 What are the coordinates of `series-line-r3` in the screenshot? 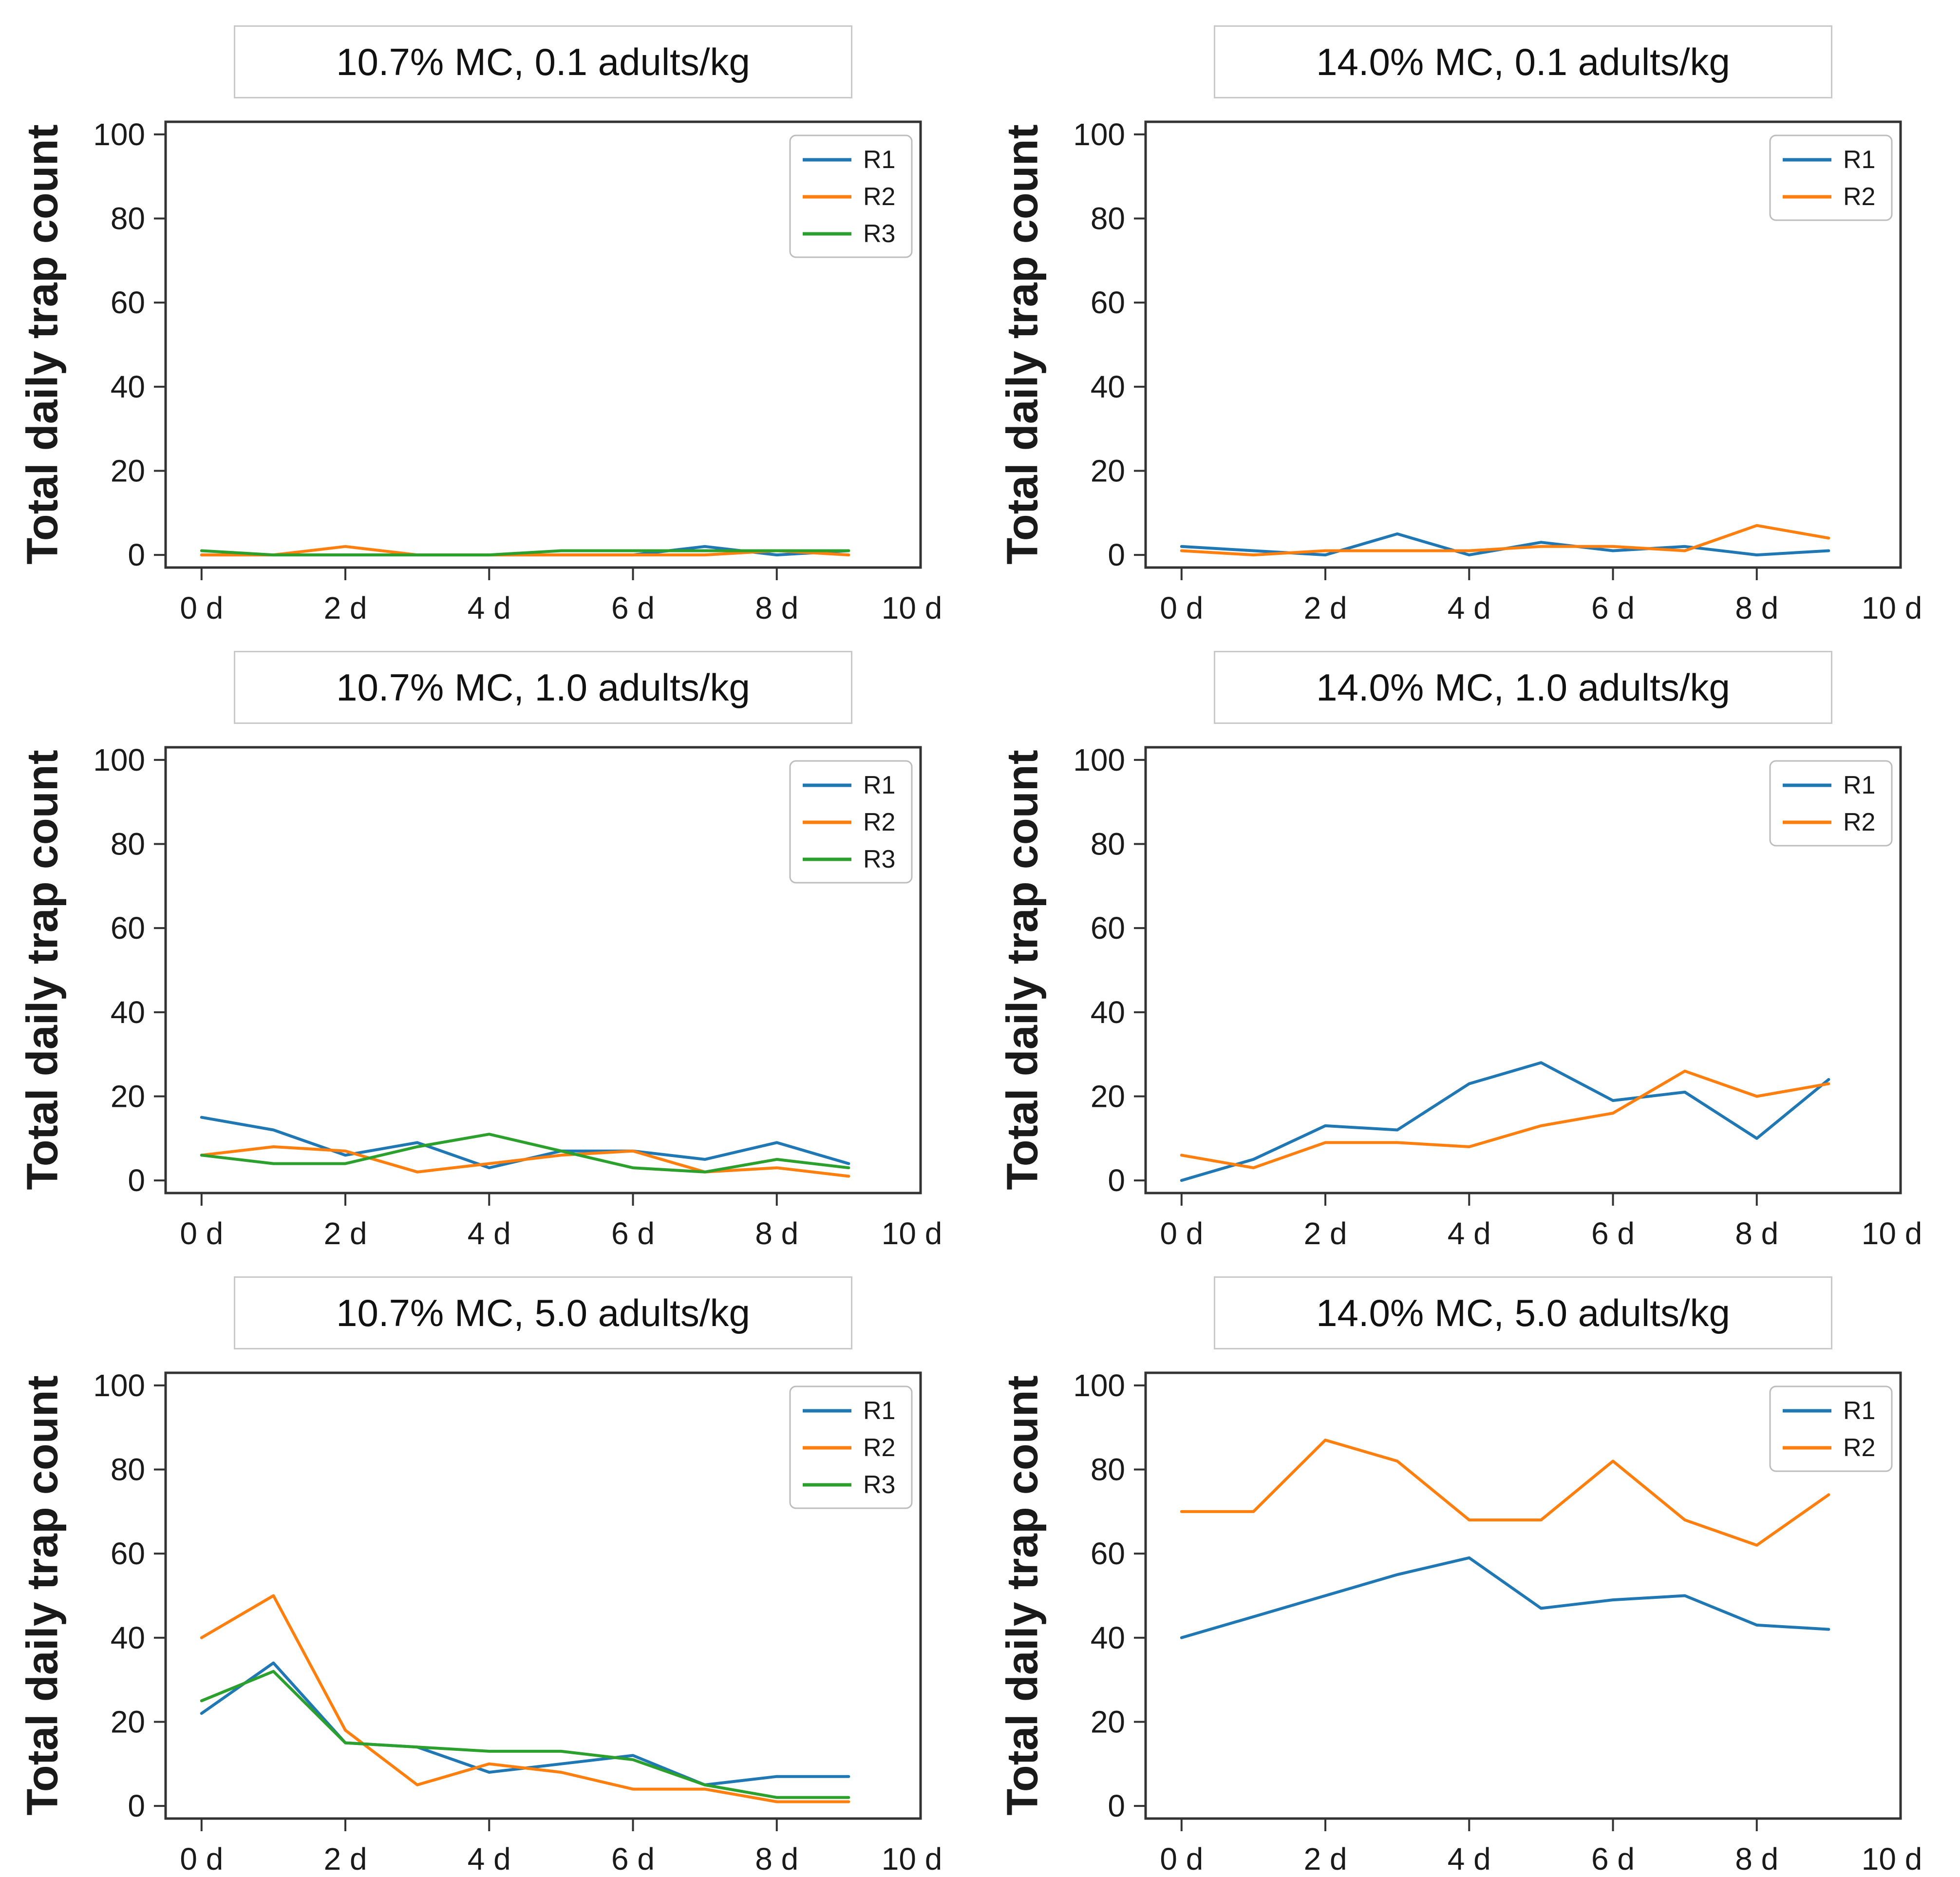 It's located at (525, 553).